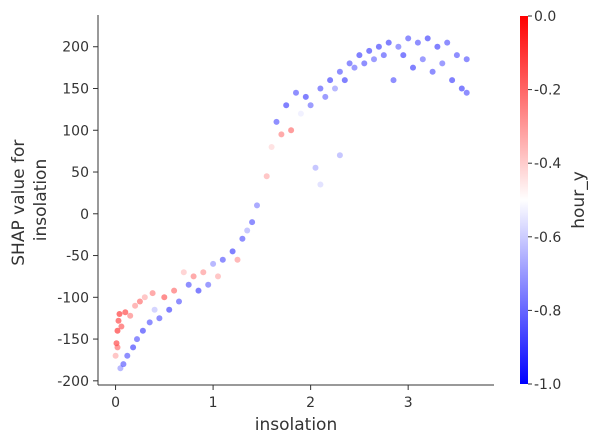 The image size is (597, 443). What do you see at coordinates (544, 201) in the screenshot?
I see `colorbar-ticks: 0.0 -0.2 -0.4 -0.6 -0.8 -1.0` at bounding box center [544, 201].